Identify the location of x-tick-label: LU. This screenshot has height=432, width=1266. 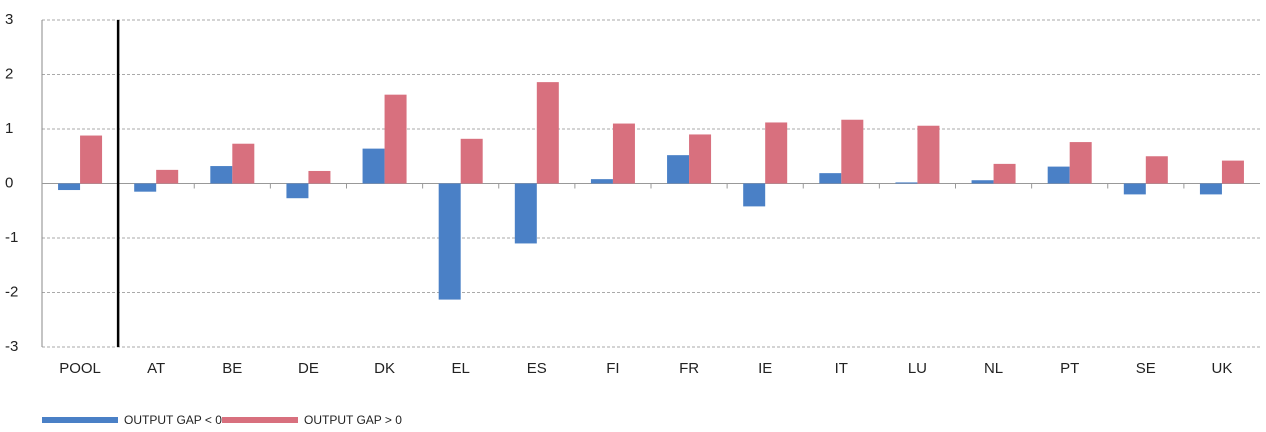
(917, 368).